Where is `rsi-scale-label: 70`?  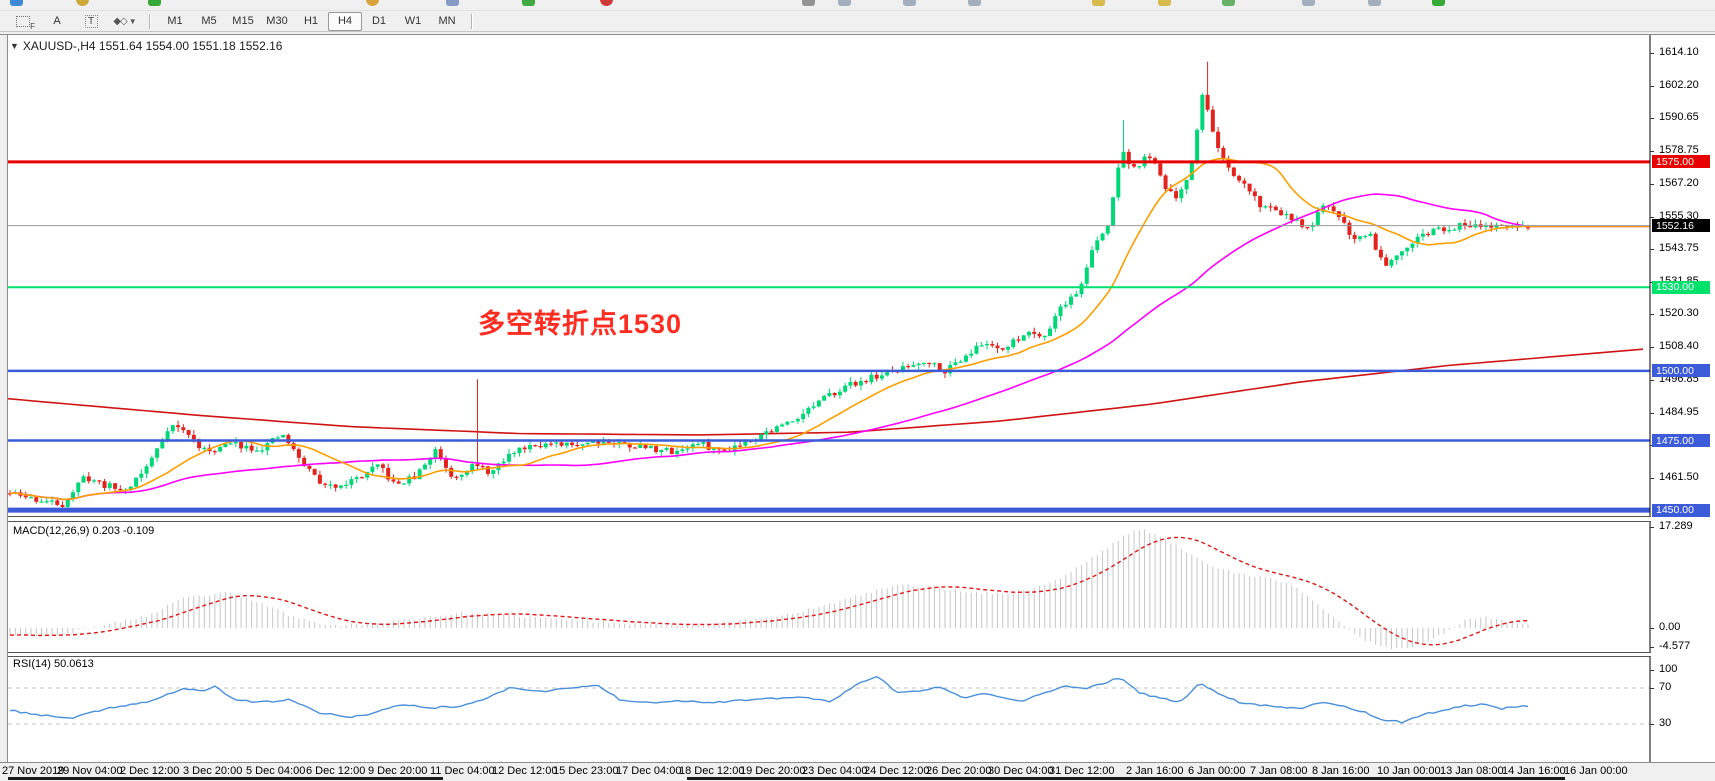
rsi-scale-label: 70 is located at coordinates (1665, 687).